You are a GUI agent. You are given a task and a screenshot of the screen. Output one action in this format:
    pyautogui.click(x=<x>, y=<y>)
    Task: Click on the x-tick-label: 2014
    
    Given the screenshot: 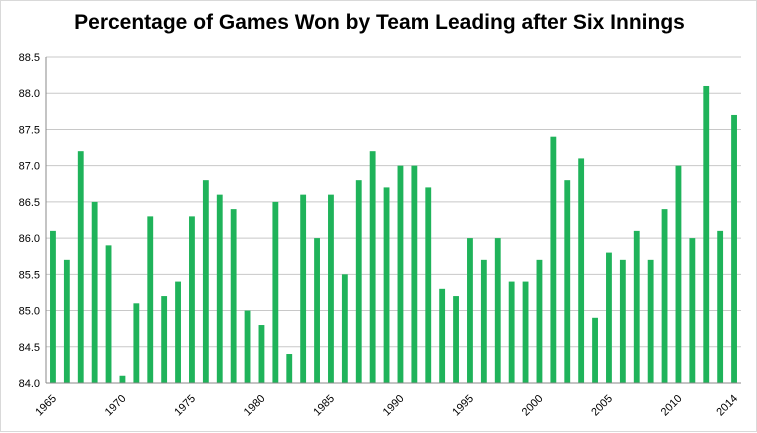 What is the action you would take?
    pyautogui.click(x=727, y=406)
    